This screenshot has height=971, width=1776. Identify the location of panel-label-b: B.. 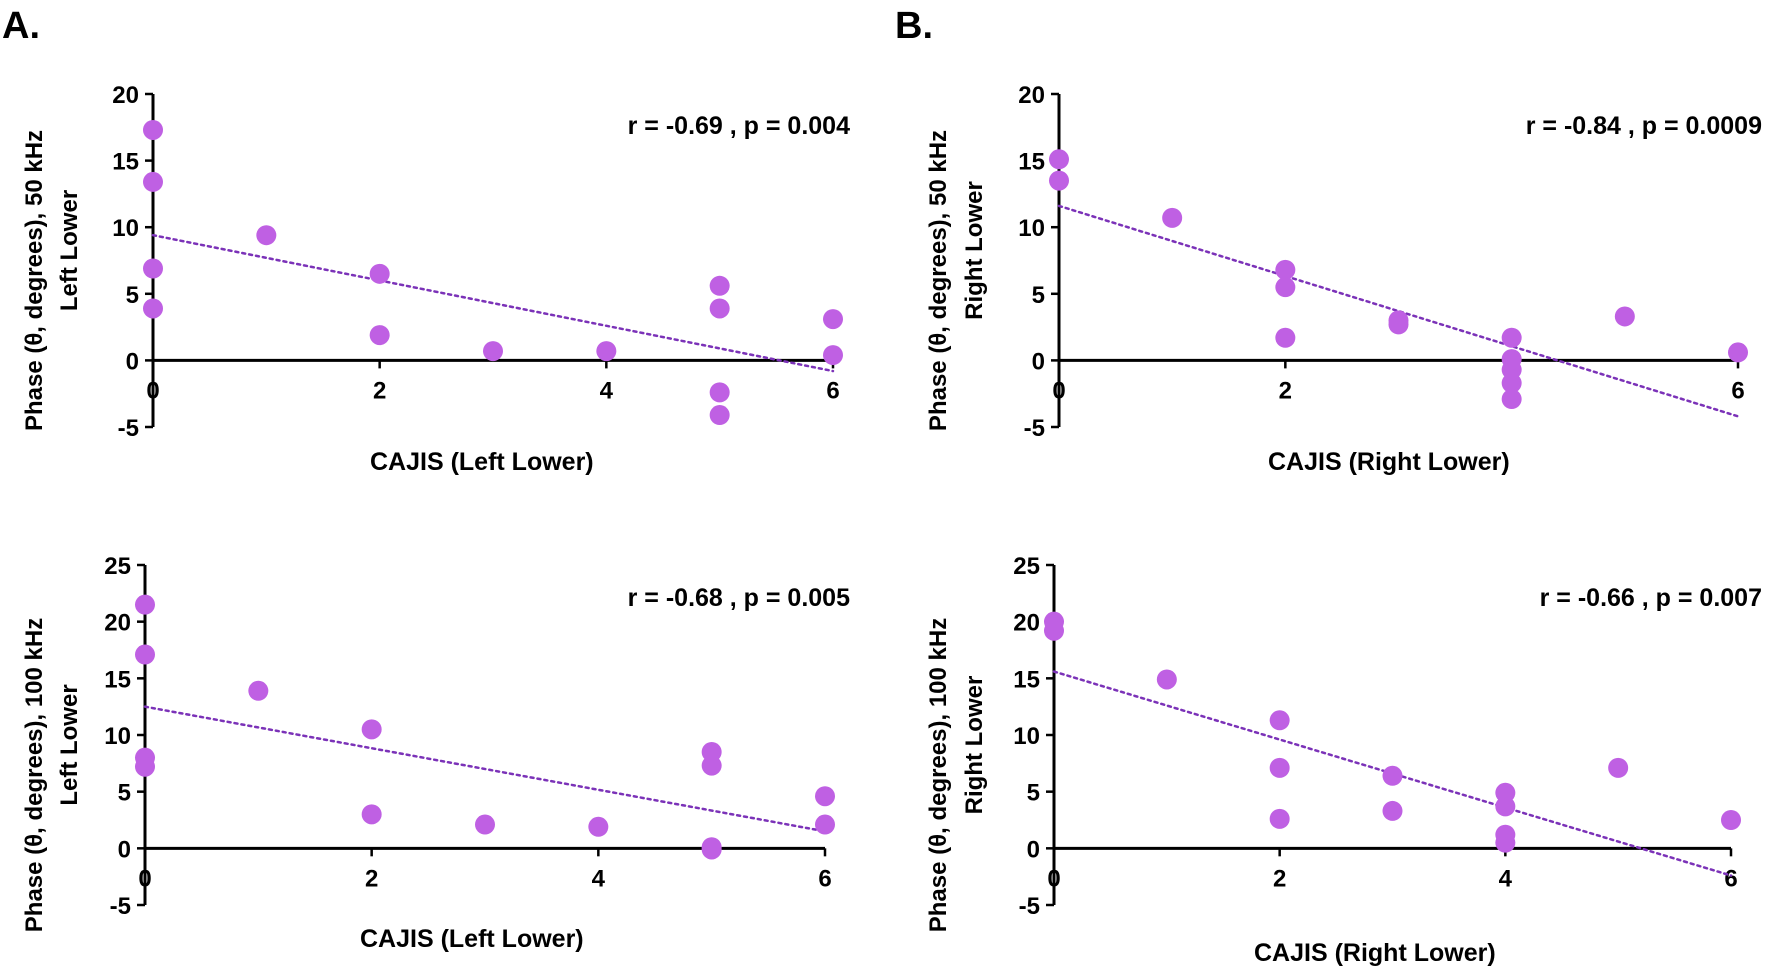
(914, 26).